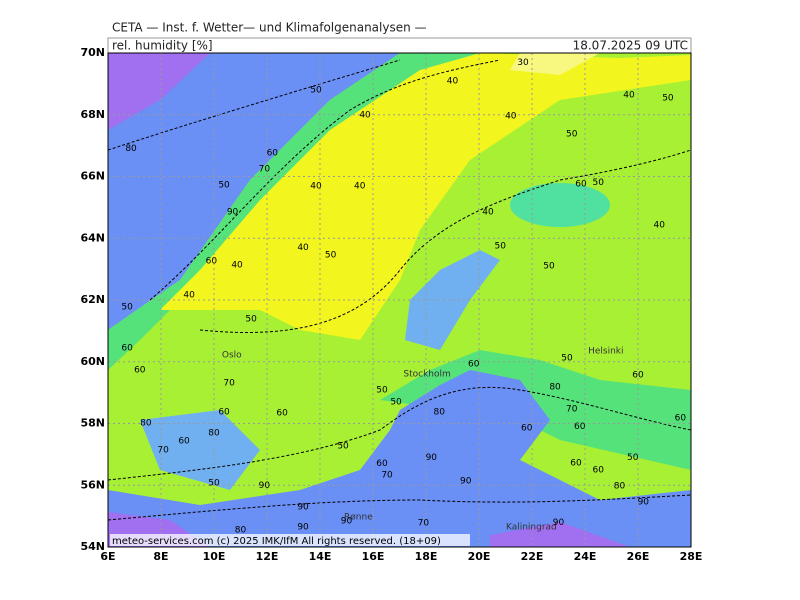 Image resolution: width=800 pixels, height=600 pixels. What do you see at coordinates (92, 299) in the screenshot?
I see `lat-tick-label: 62N` at bounding box center [92, 299].